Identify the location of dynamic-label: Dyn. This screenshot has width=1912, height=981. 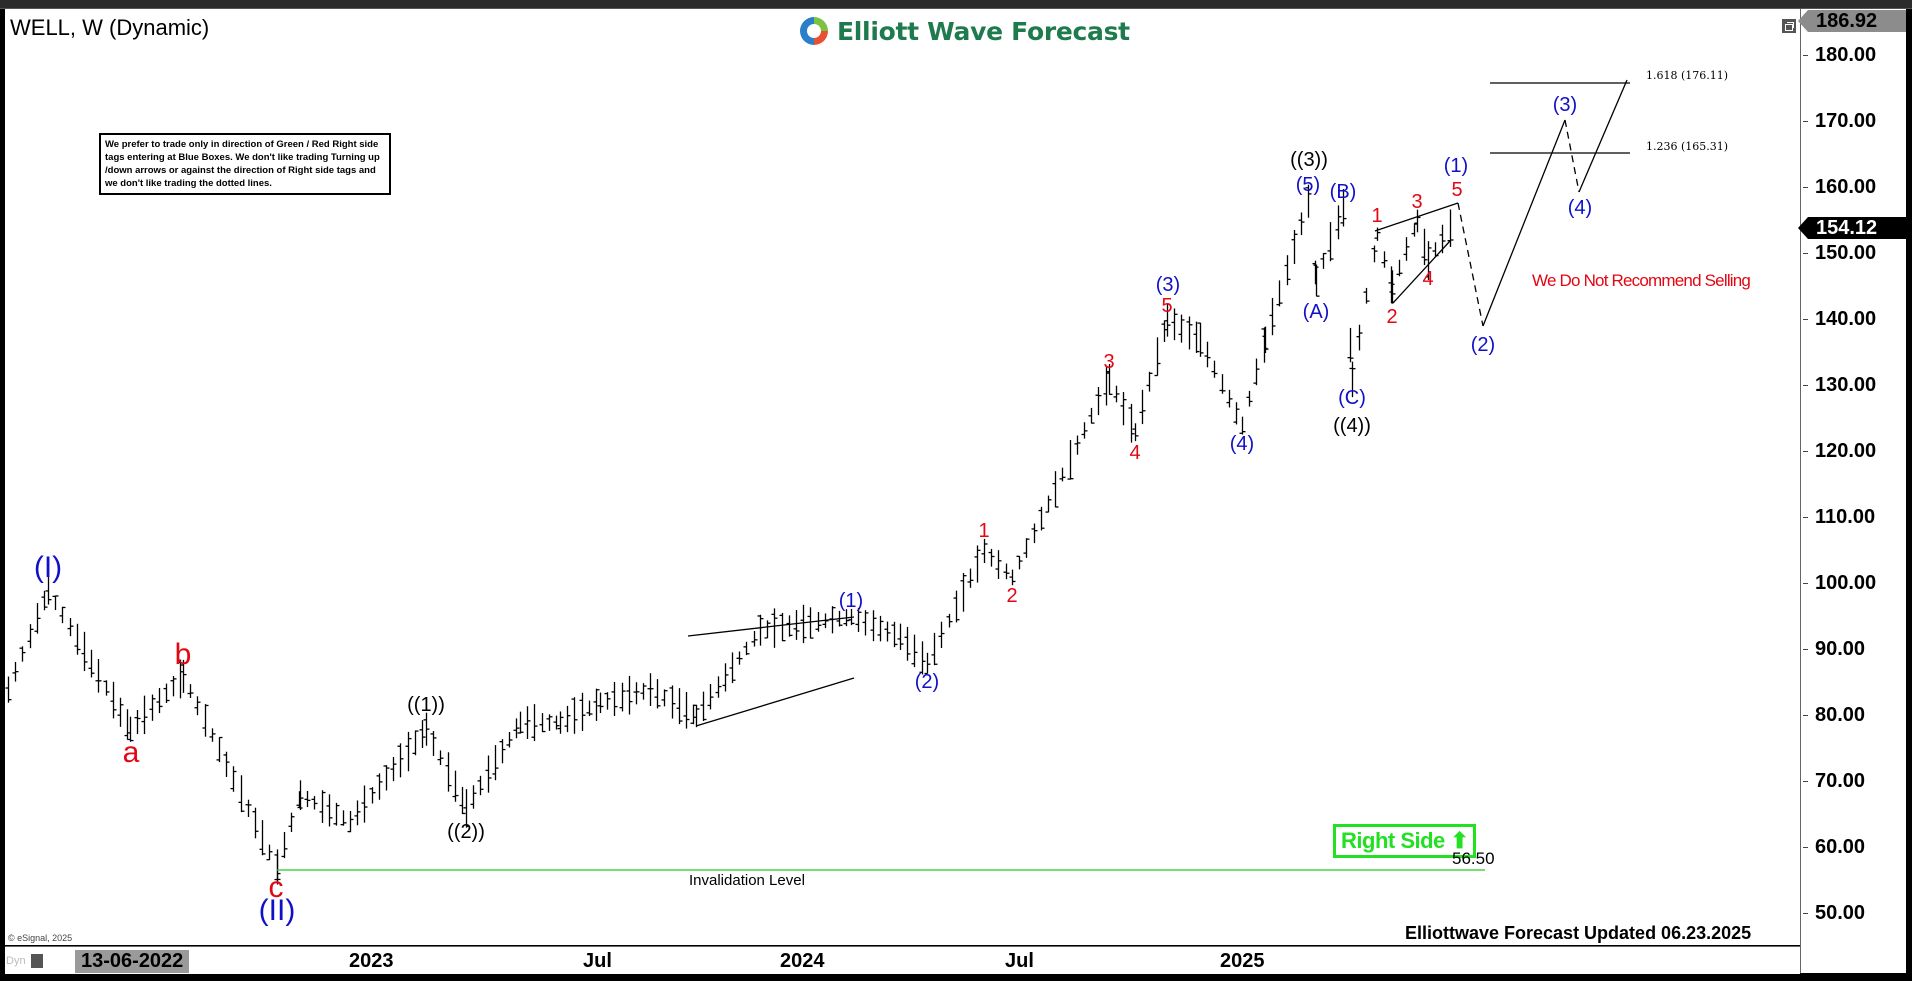
(16, 961).